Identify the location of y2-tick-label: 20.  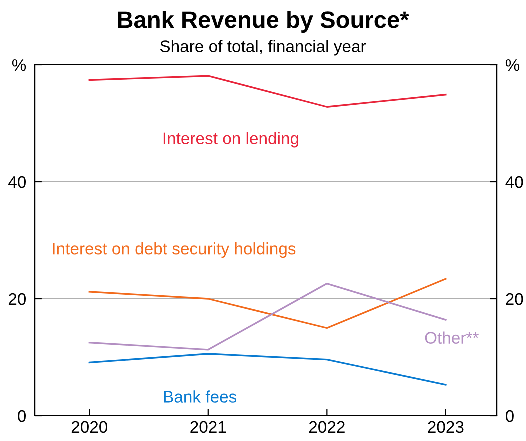
(515, 299).